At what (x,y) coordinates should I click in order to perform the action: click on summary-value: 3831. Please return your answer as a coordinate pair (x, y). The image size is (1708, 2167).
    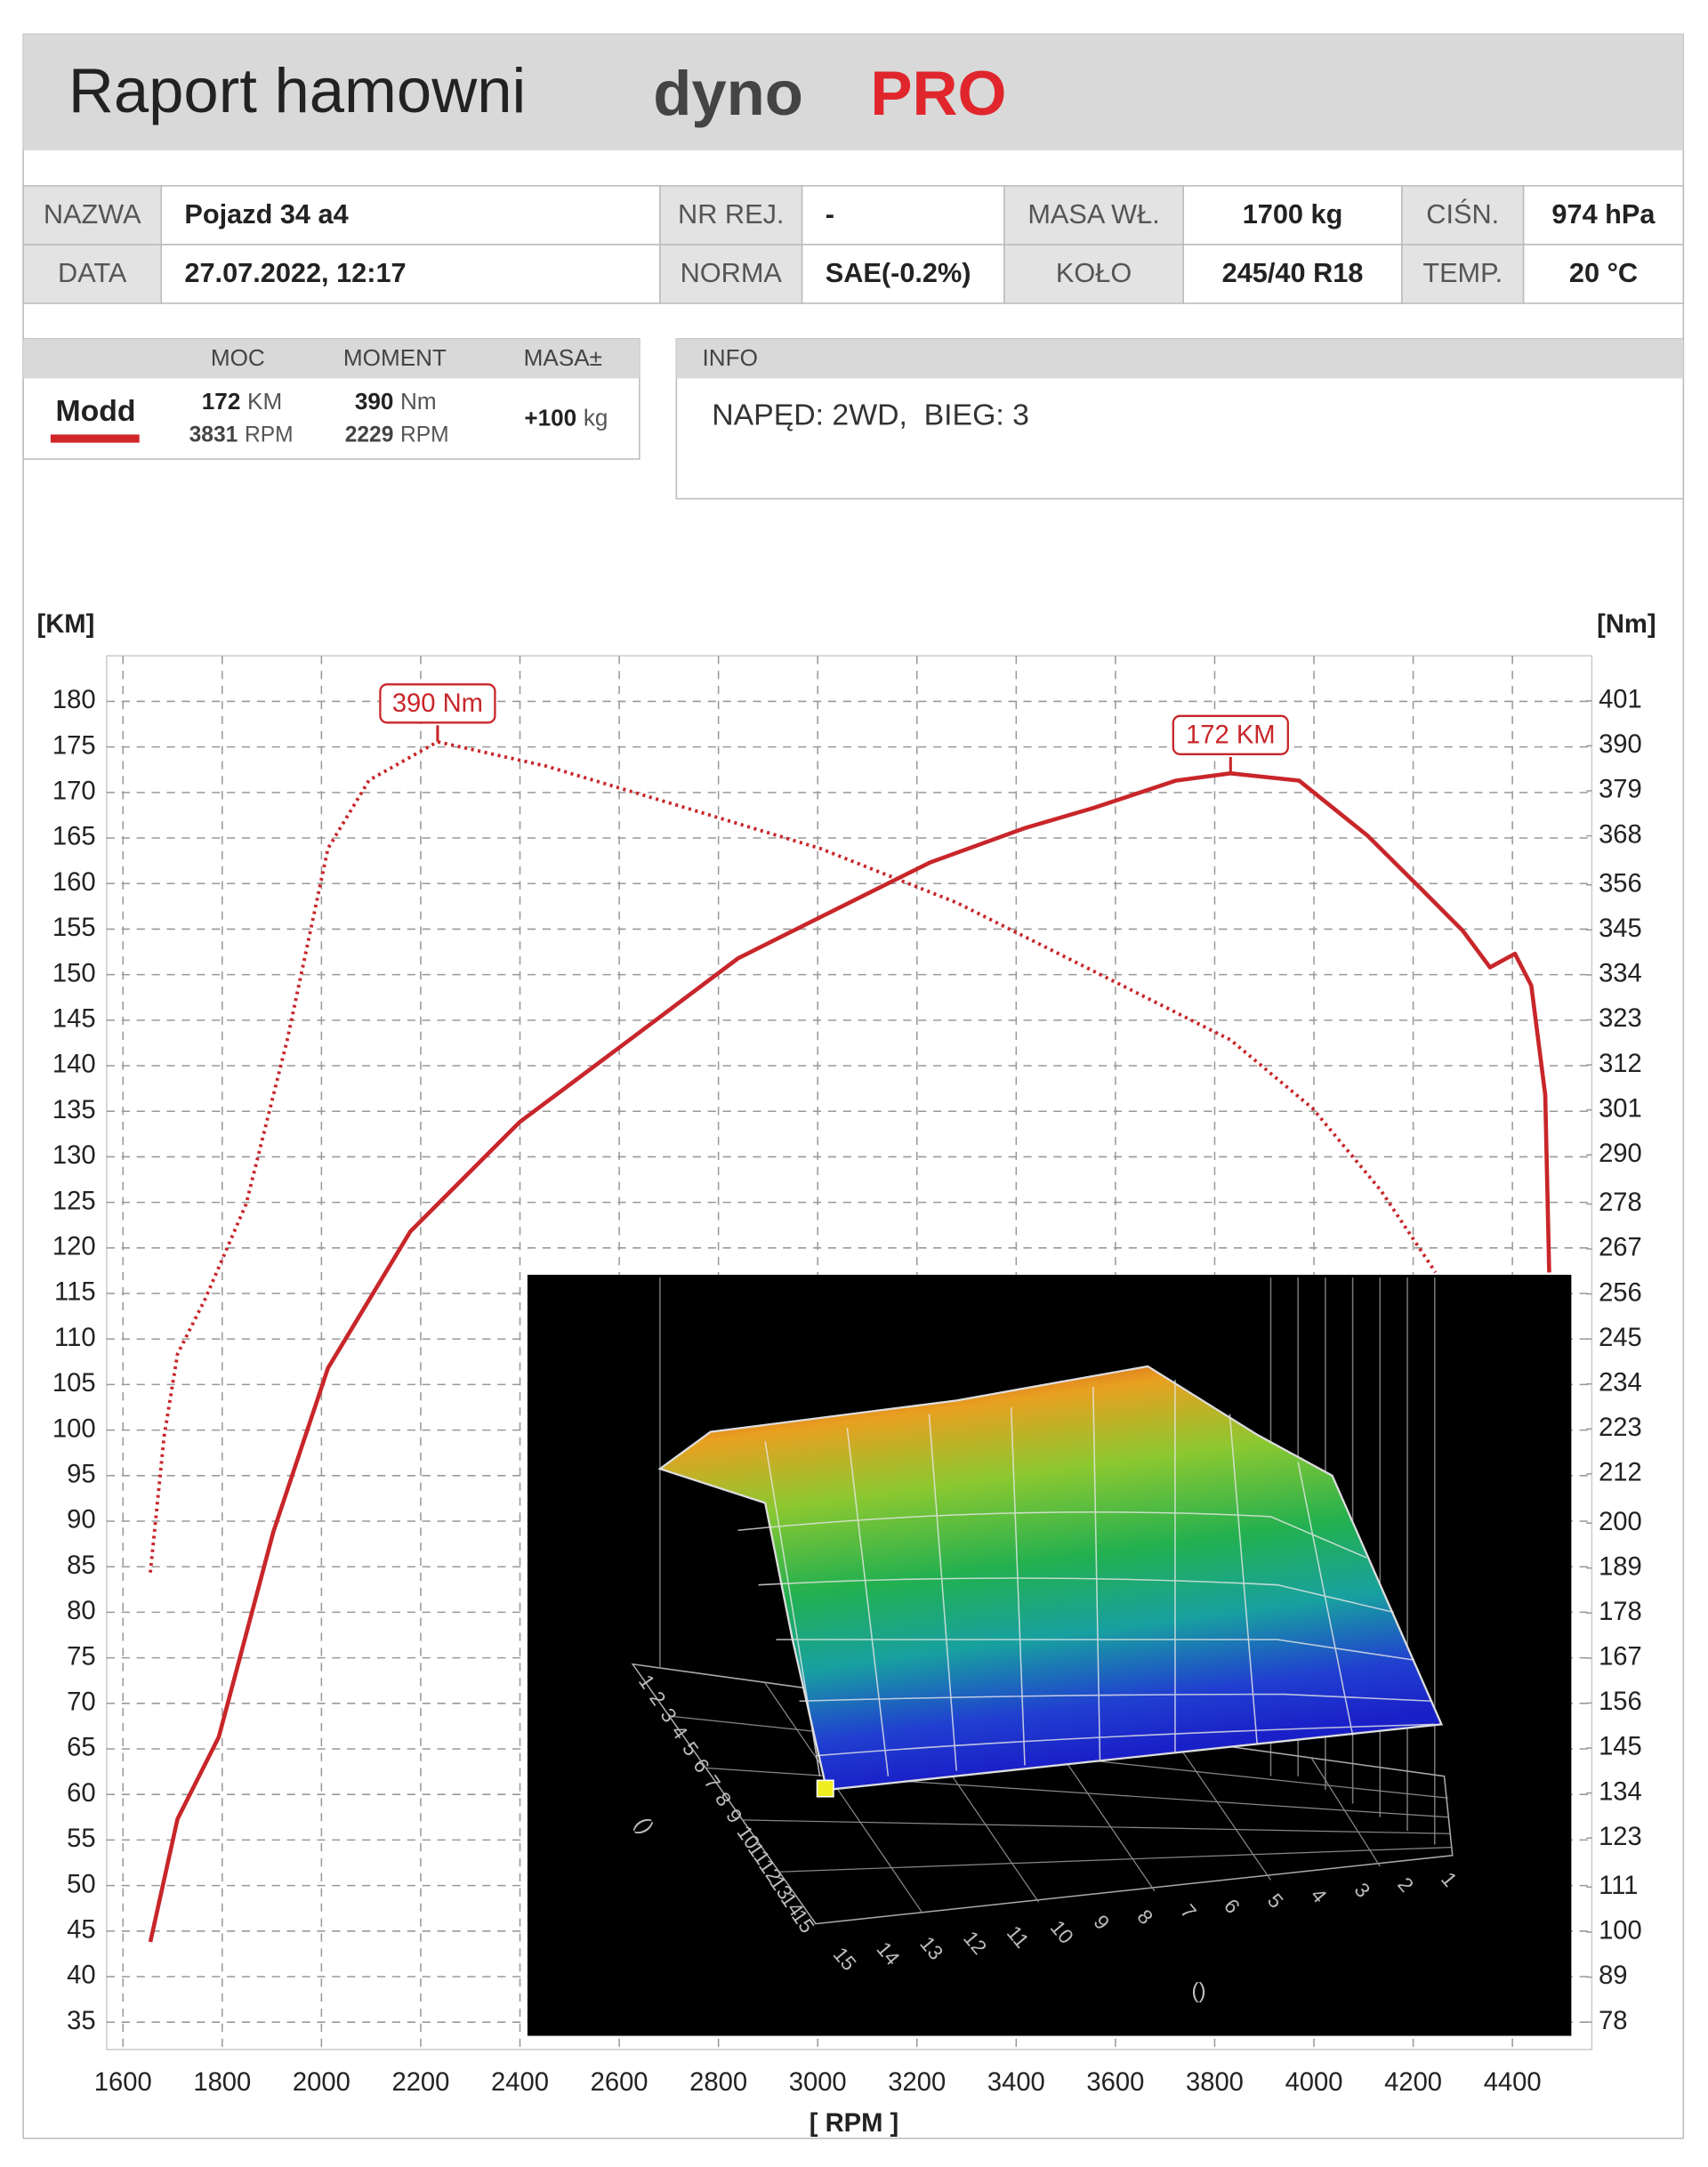
    Looking at the image, I should click on (213, 435).